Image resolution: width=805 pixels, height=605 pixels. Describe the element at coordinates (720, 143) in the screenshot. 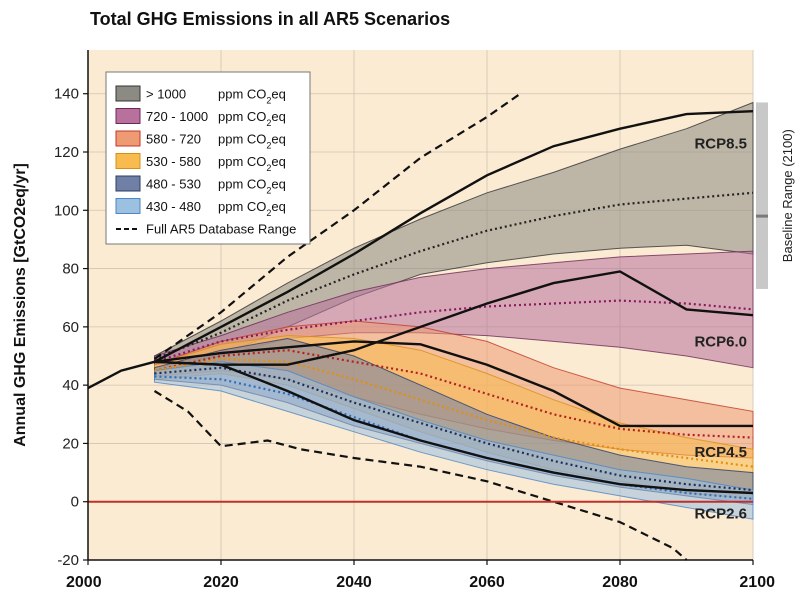

I see `rcp-label: RCP8.5` at that location.